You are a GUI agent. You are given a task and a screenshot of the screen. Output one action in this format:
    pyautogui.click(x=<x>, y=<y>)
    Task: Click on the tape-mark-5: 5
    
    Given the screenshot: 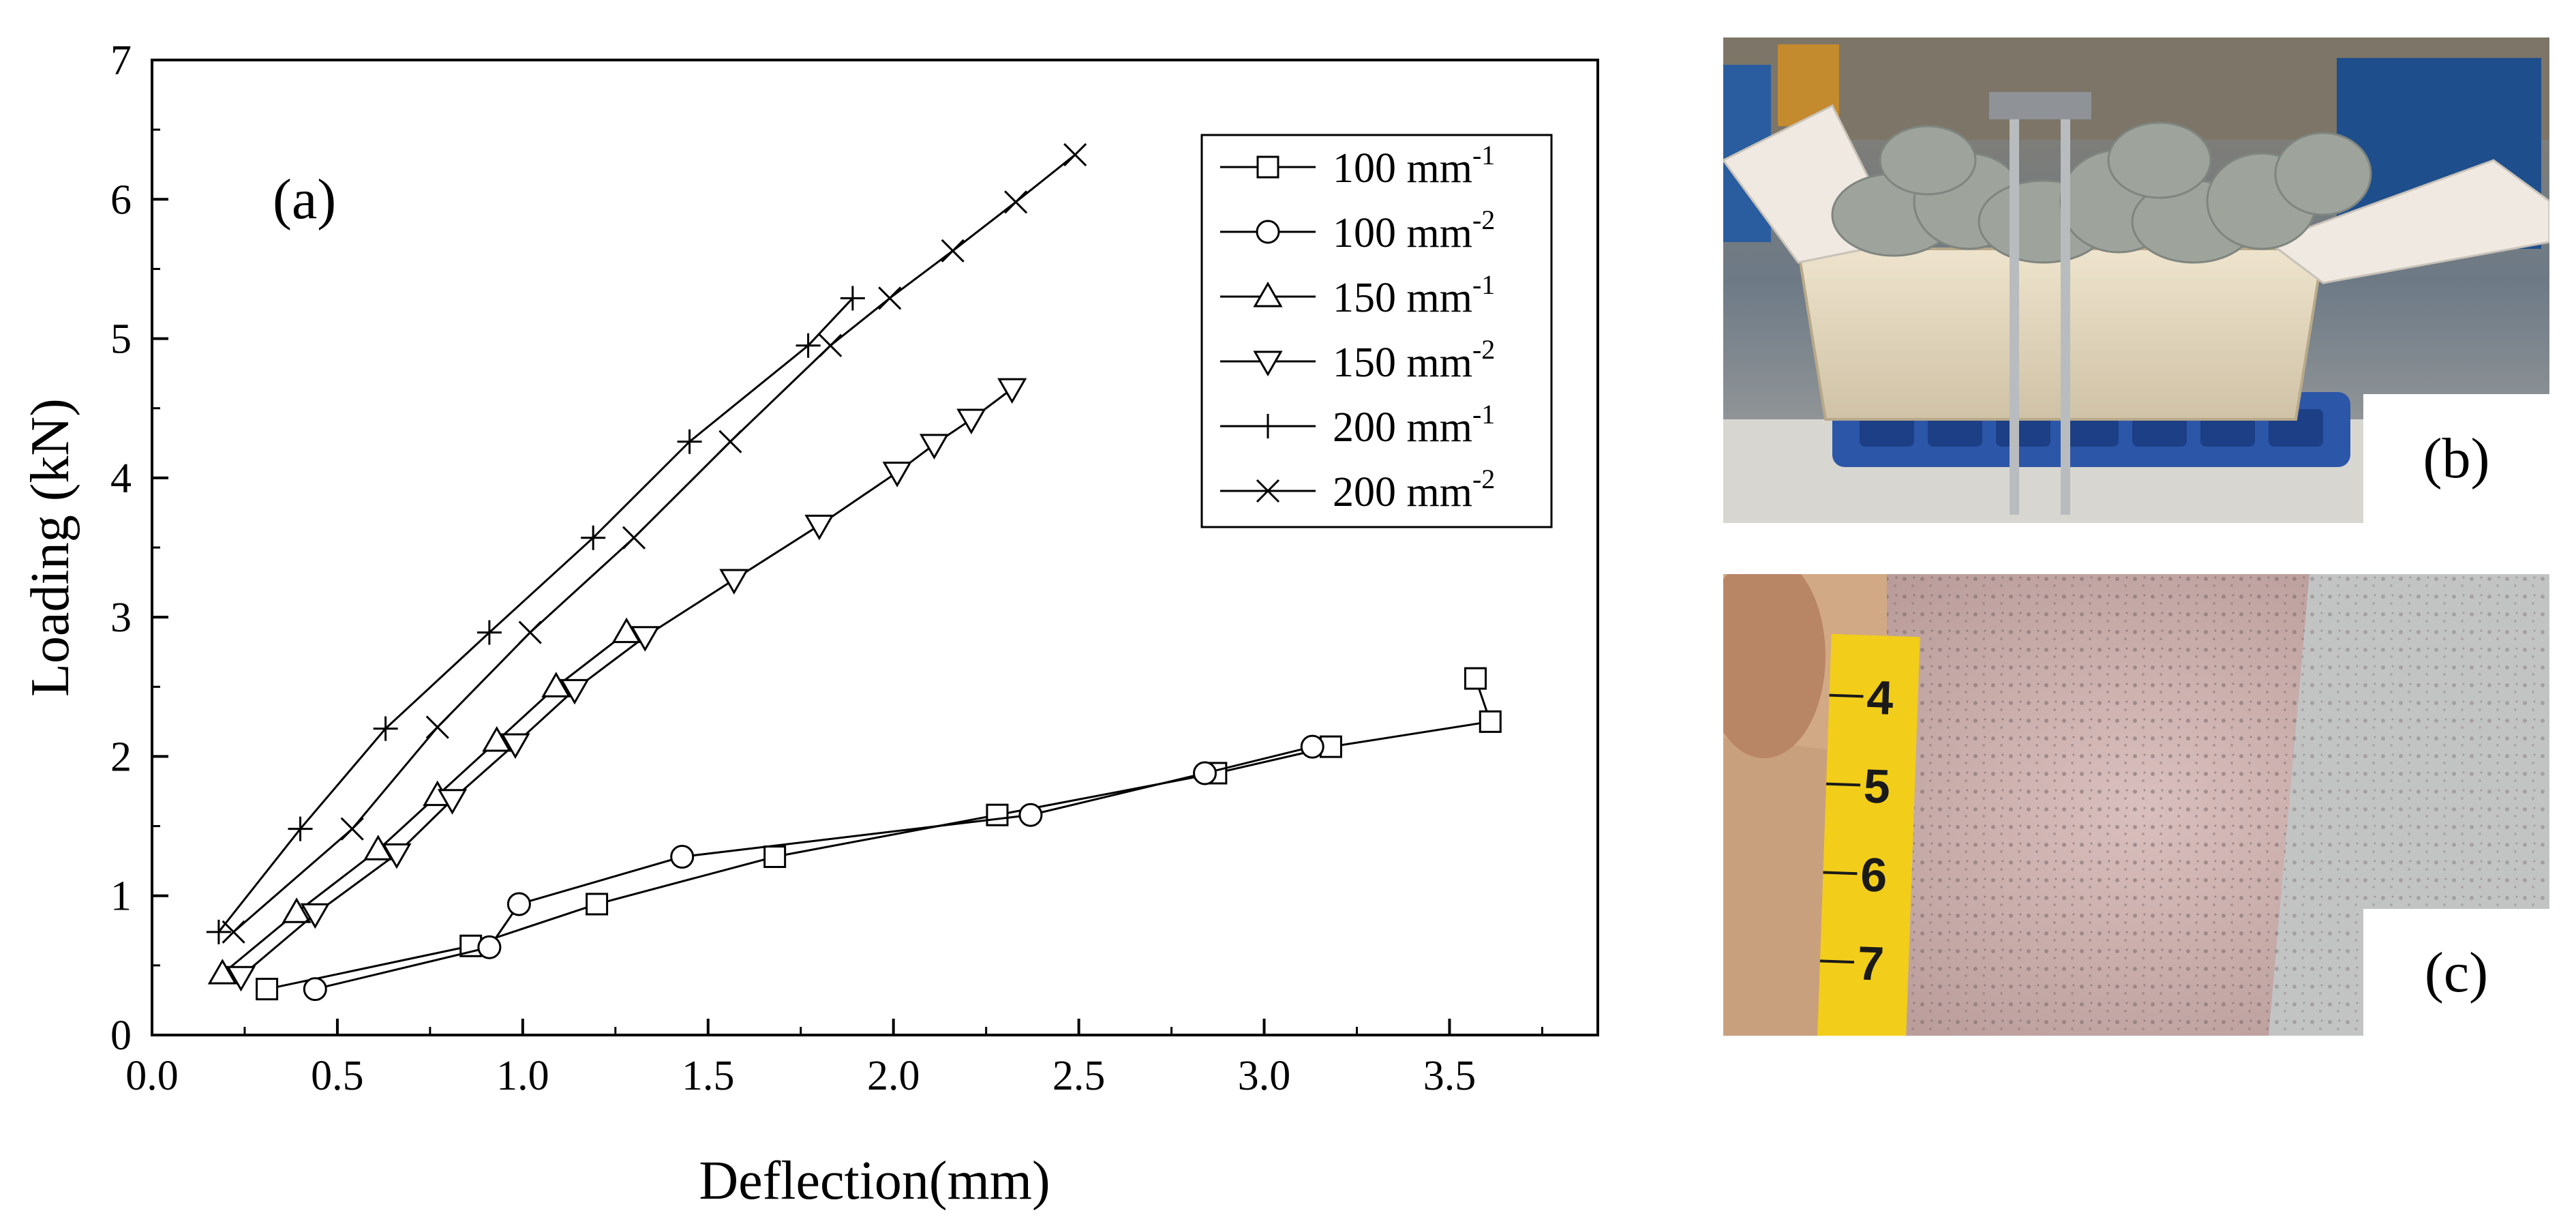 What is the action you would take?
    pyautogui.click(x=1877, y=786)
    